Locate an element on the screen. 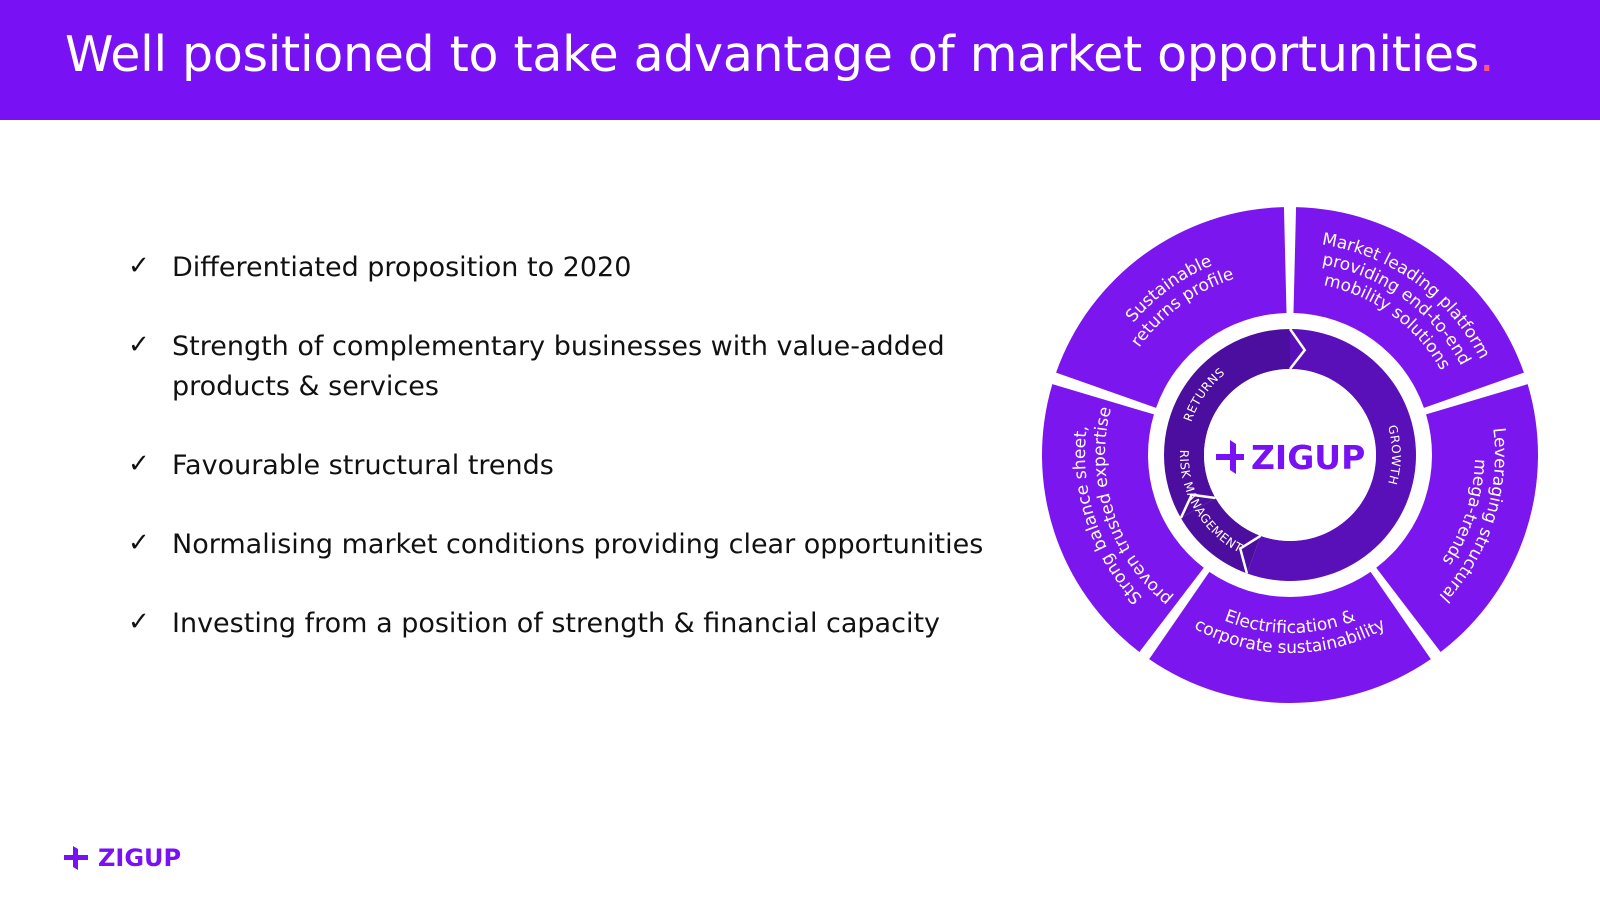 This screenshot has width=1600, height=900. bullet-item: ✓ Differentiated proposition to 2020 is located at coordinates (568, 268).